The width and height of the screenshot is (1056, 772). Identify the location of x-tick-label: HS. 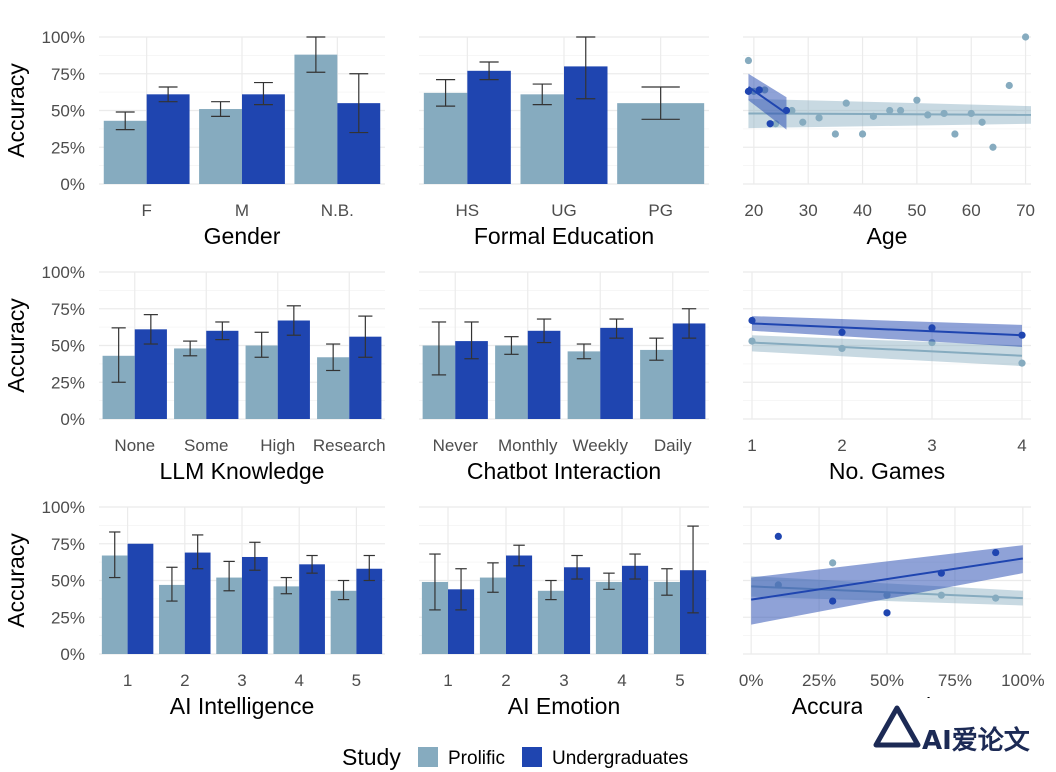
(468, 210).